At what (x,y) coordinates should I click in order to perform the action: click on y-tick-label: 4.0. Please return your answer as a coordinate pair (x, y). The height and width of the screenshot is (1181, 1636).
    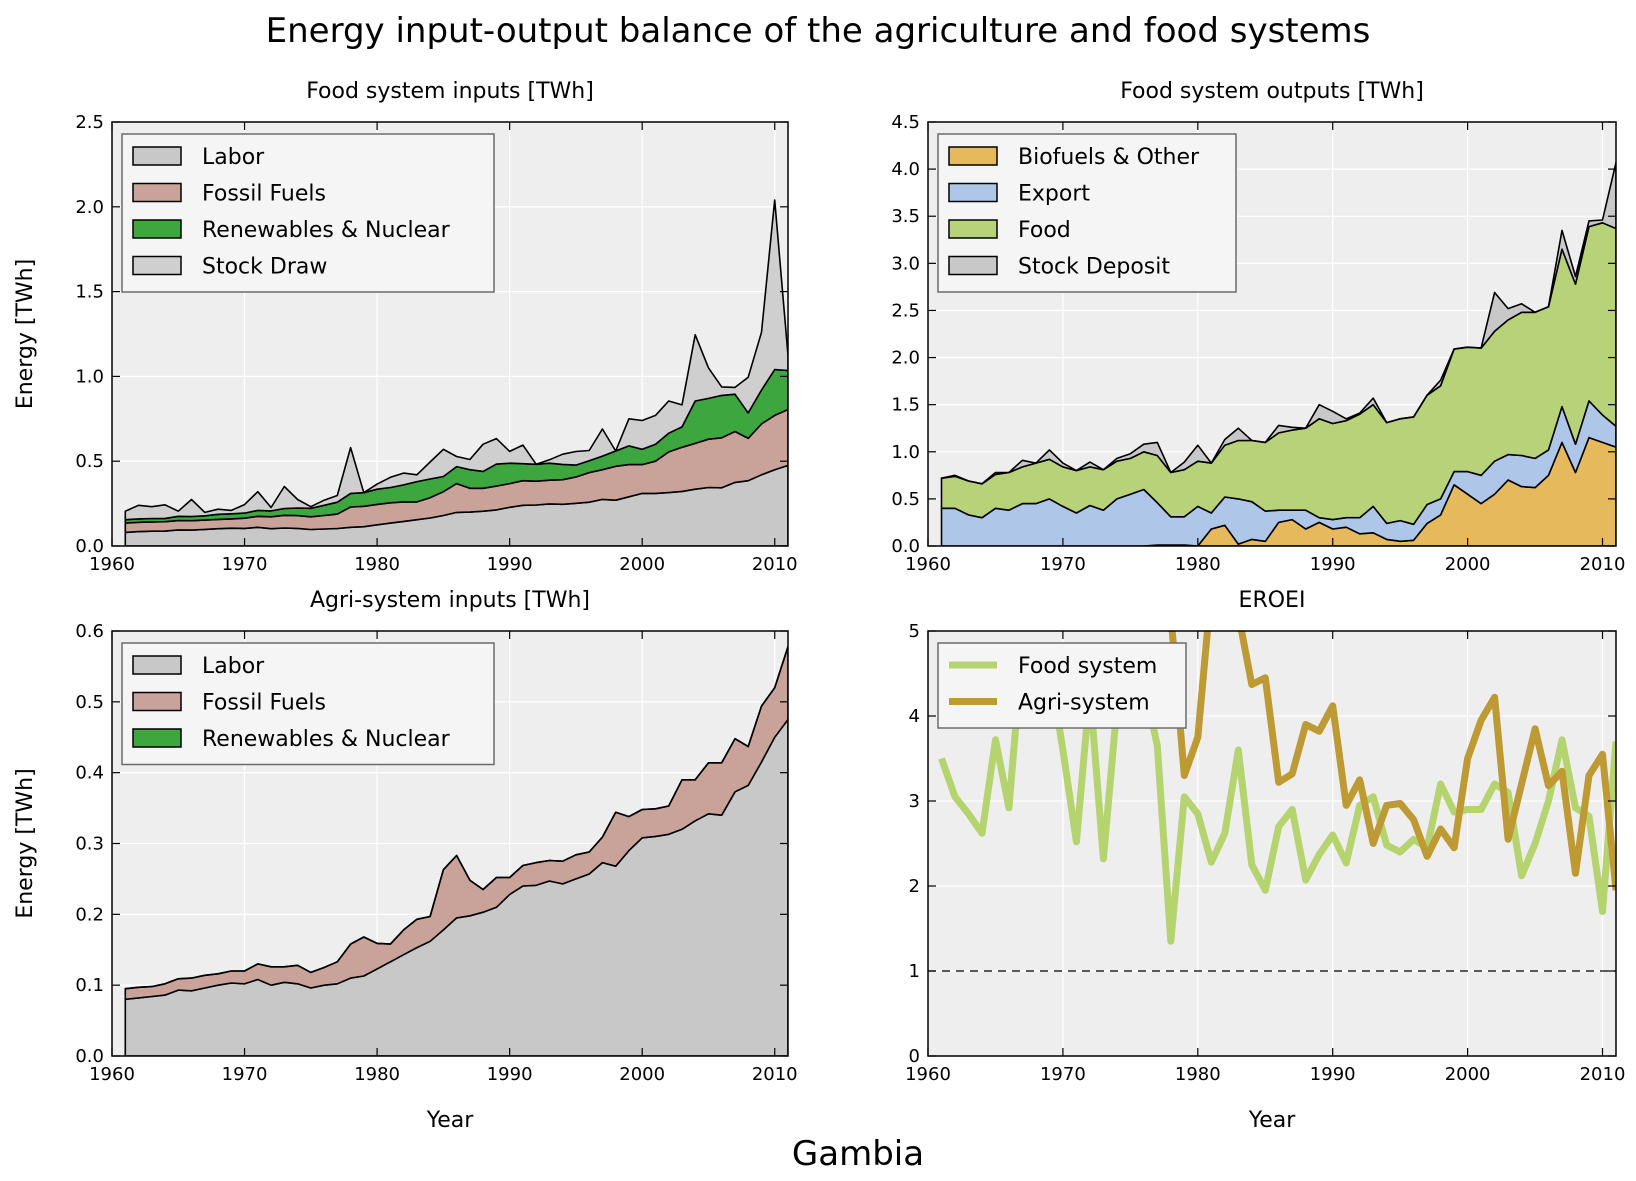
    Looking at the image, I should click on (905, 169).